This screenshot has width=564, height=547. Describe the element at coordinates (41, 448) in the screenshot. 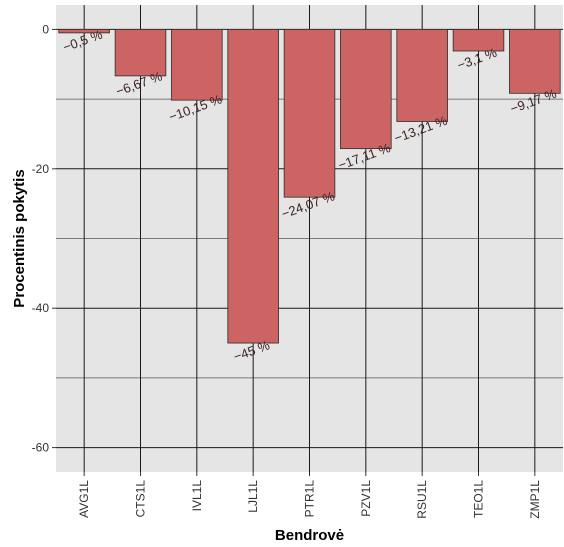

I see `y-tick-label: -60` at that location.